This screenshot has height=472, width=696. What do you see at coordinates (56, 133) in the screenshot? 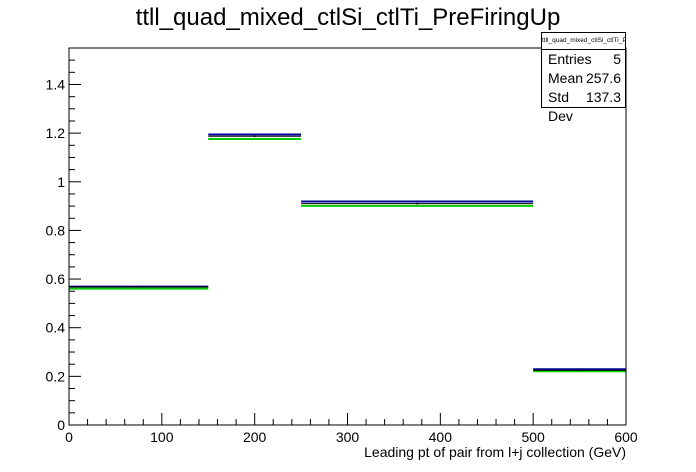
I see `y-tick-label: 1.2` at bounding box center [56, 133].